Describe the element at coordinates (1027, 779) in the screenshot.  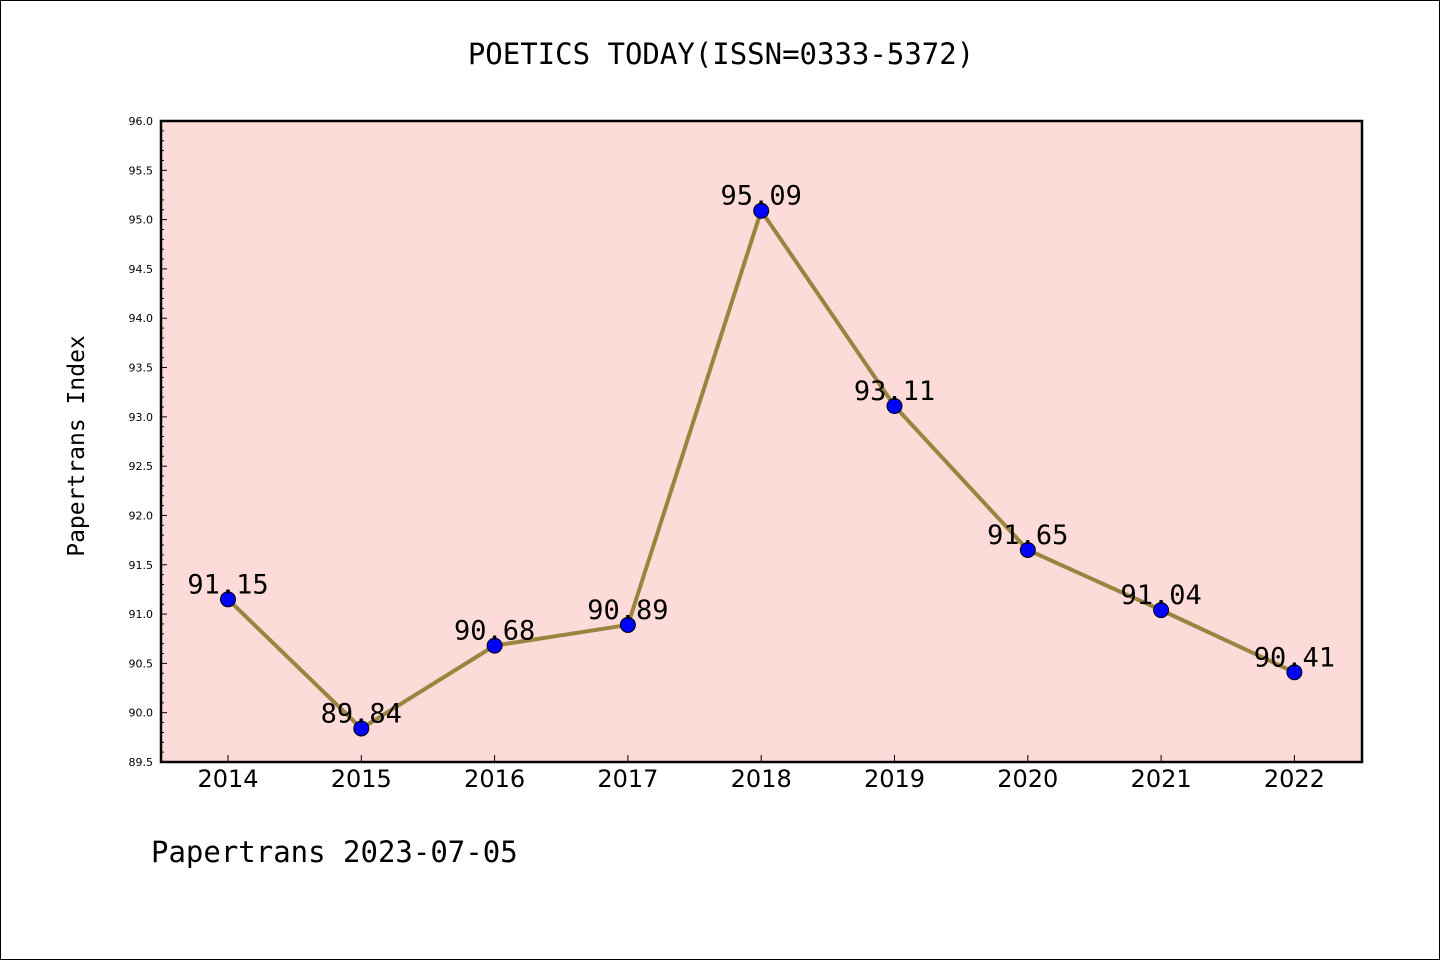
I see `x-tick-label: 2020` at that location.